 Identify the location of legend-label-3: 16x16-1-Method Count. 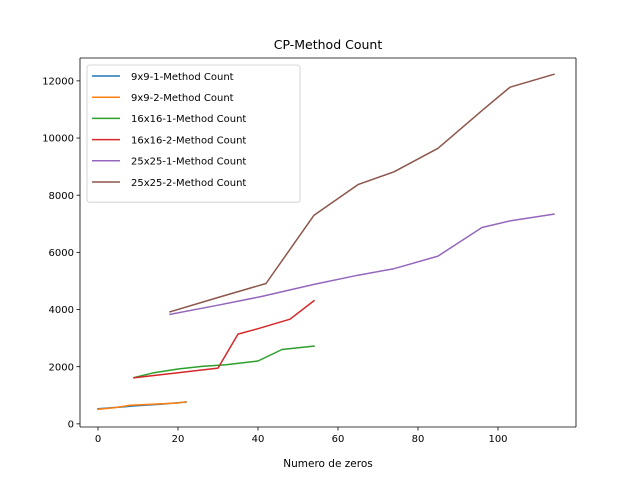
(188, 119).